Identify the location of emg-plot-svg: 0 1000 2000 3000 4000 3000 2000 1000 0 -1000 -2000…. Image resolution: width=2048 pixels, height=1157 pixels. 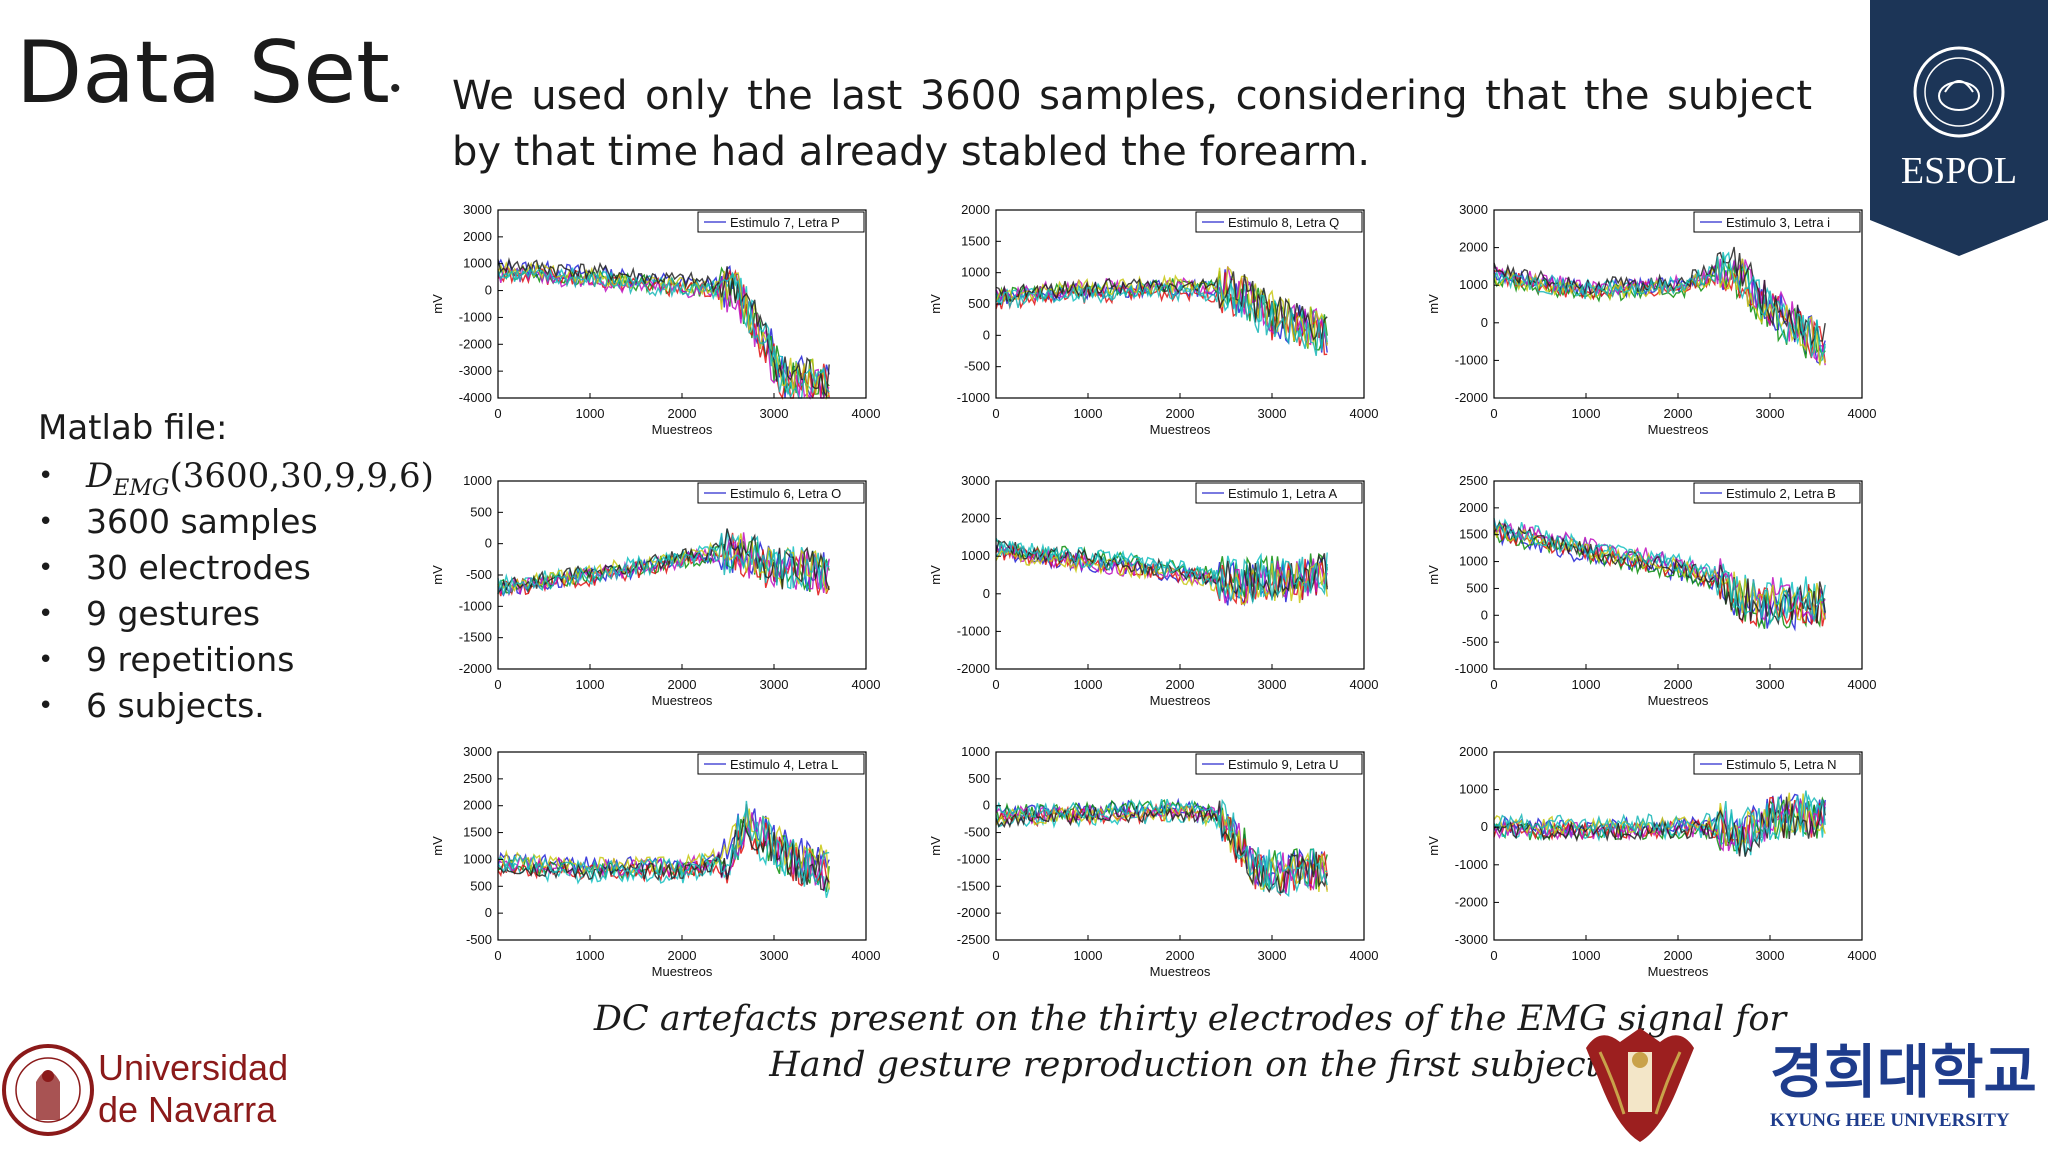
(1153, 590).